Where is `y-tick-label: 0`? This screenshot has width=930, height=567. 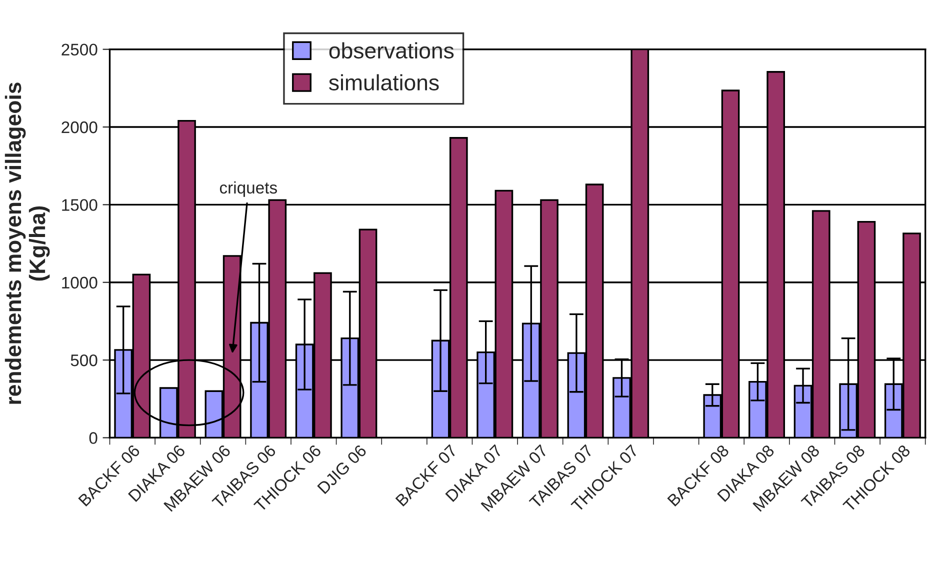 y-tick-label: 0 is located at coordinates (93, 438).